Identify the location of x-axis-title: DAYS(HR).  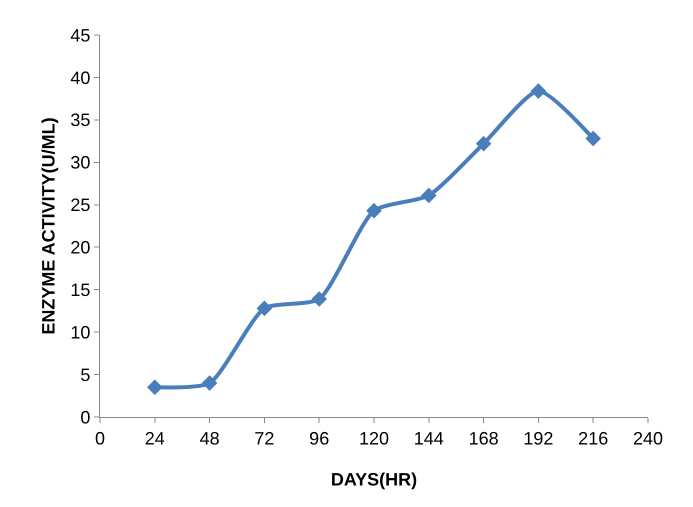
(374, 480).